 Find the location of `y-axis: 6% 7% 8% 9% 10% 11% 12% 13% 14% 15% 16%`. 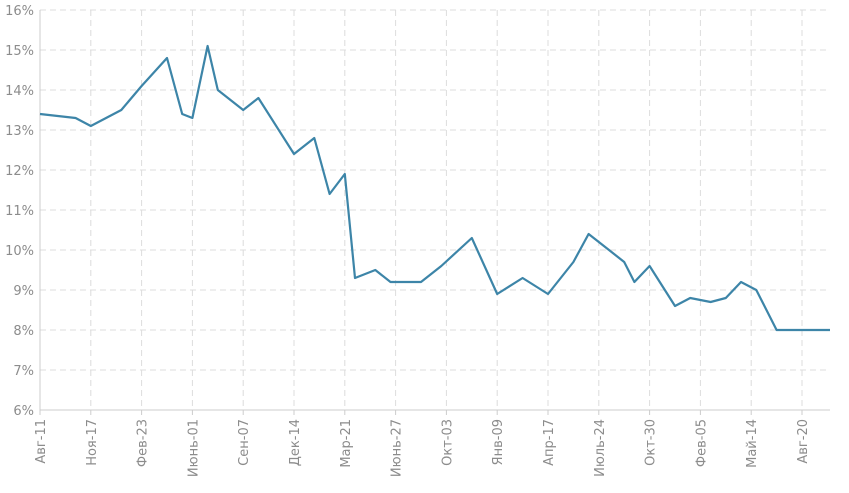

y-axis: 6% 7% 8% 9% 10% 11% 12% 13% 14% 15% 16% is located at coordinates (23, 211).